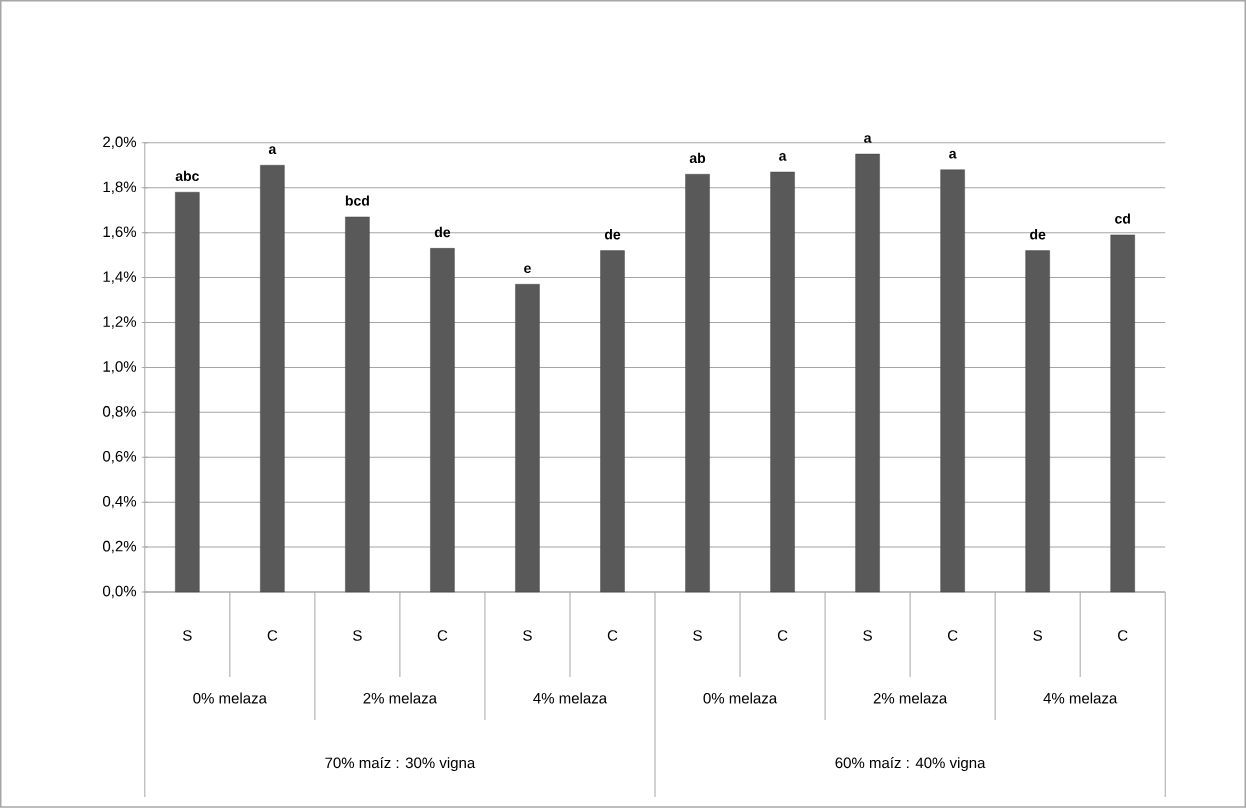 Image resolution: width=1246 pixels, height=808 pixels. What do you see at coordinates (697, 158) in the screenshot?
I see `data-label: ab` at bounding box center [697, 158].